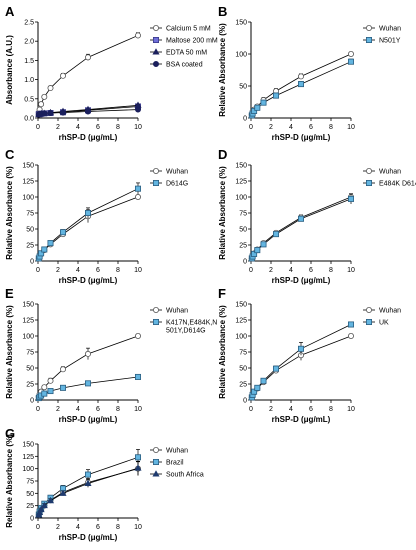  Describe the element at coordinates (29, 119) in the screenshot. I see `y-tick-label: 0.0` at that location.